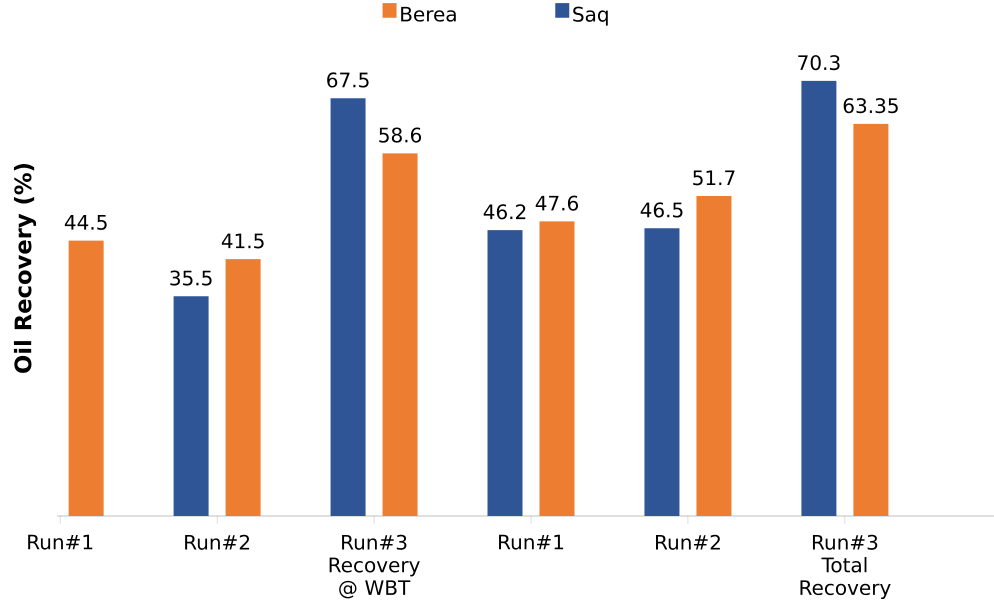 The height and width of the screenshot is (615, 994). What do you see at coordinates (661, 210) in the screenshot?
I see `data-label: 46.5` at bounding box center [661, 210].